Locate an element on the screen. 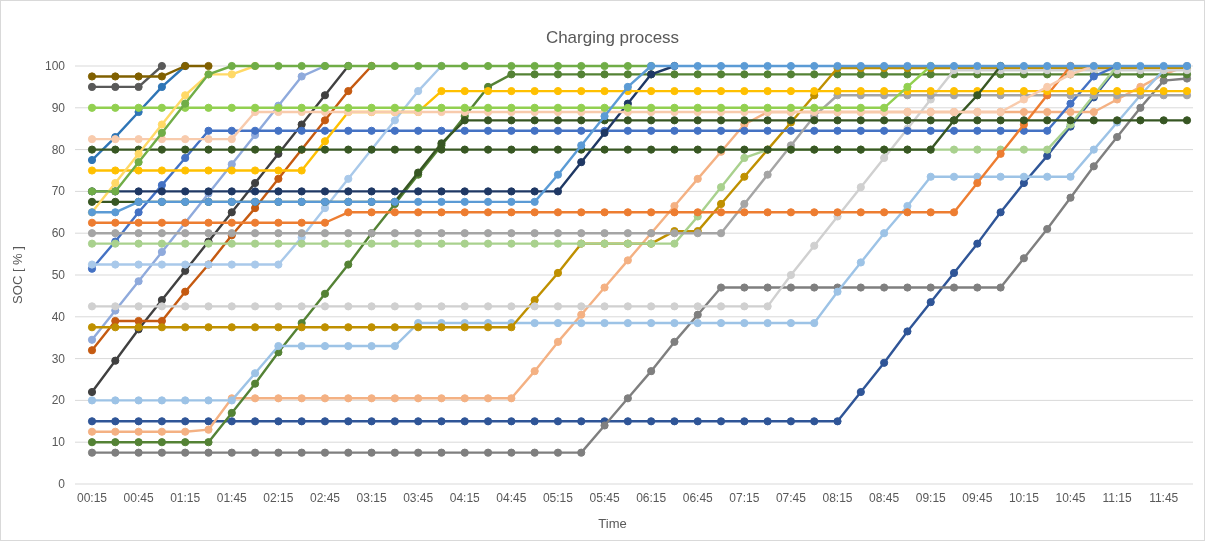 The height and width of the screenshot is (541, 1205). y-tick-label: 50 is located at coordinates (58, 275).